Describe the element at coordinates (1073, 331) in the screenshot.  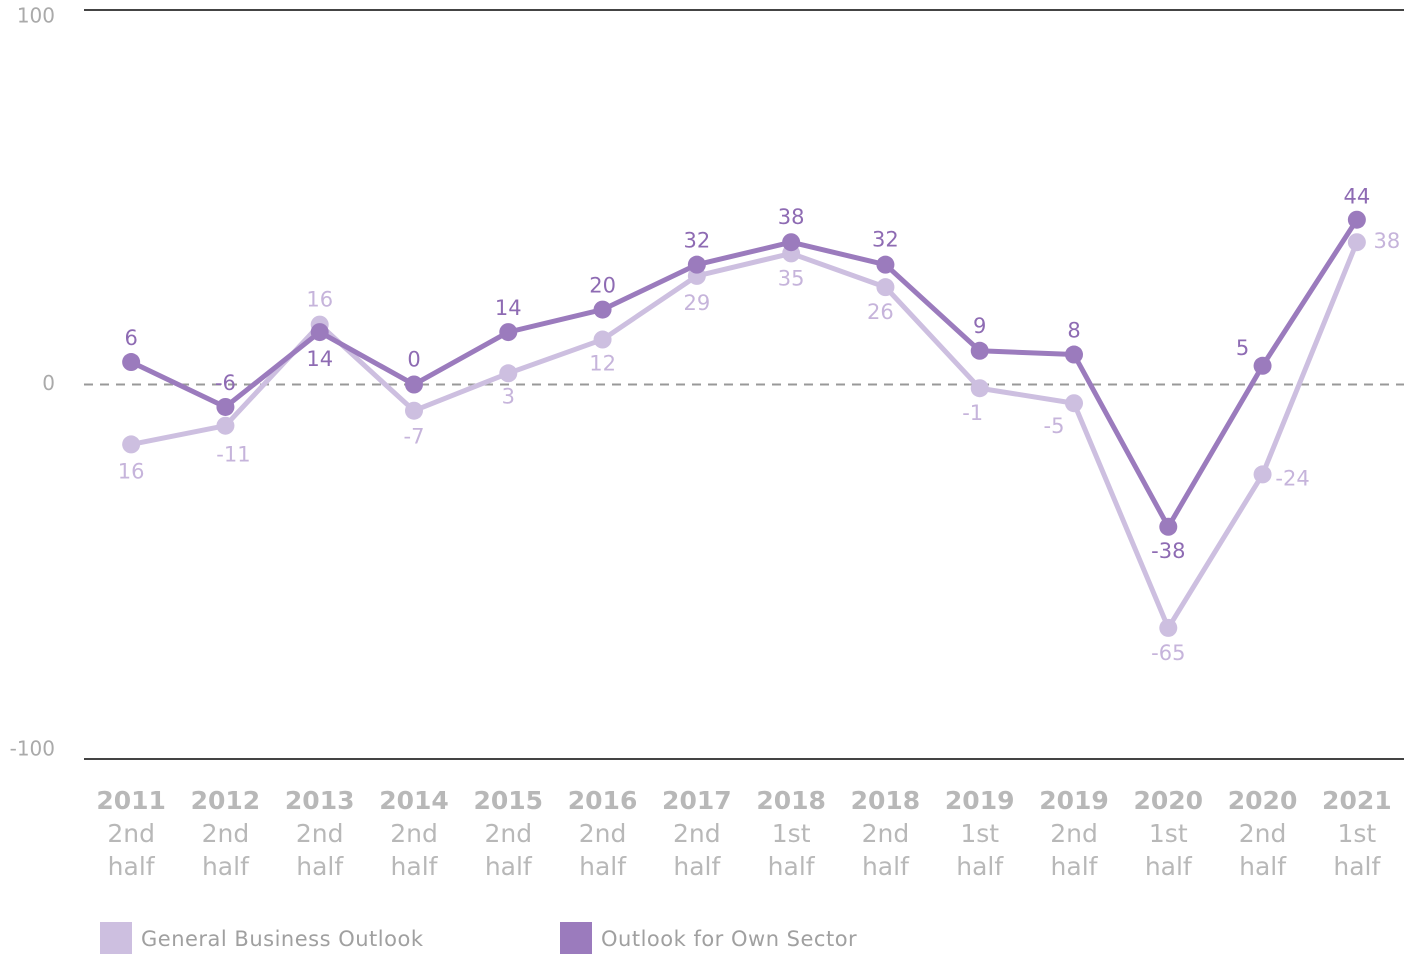
I see `value-label: 8` at that location.